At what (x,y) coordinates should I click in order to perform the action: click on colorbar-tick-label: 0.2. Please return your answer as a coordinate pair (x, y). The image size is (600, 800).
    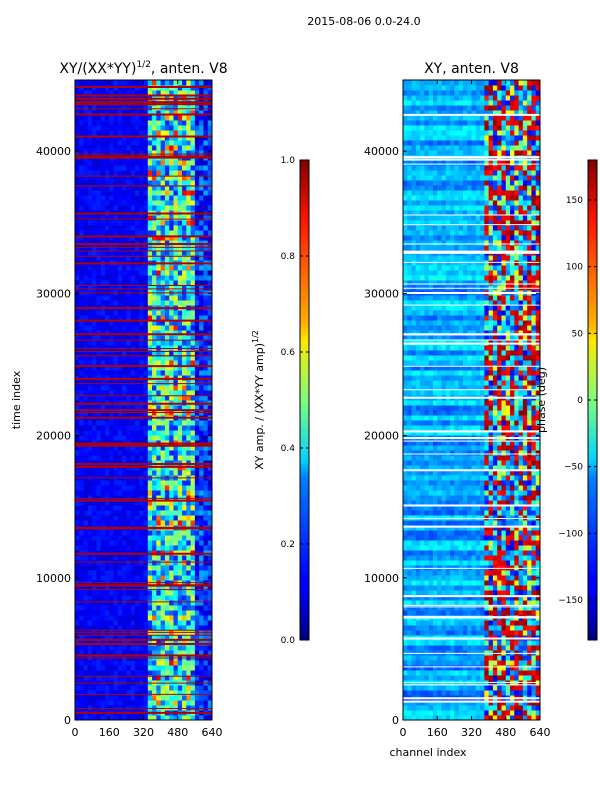
    Looking at the image, I should click on (288, 545).